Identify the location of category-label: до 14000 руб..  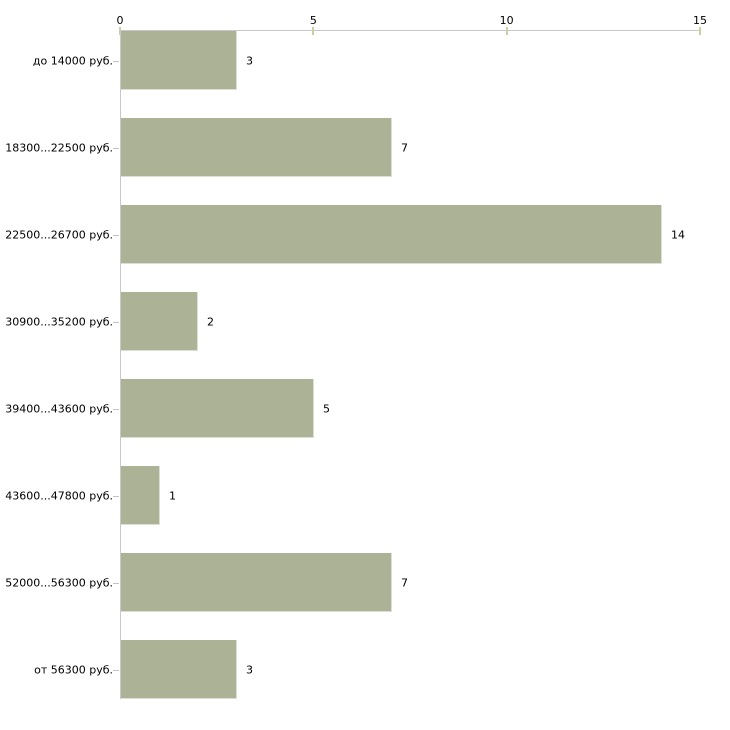
(72, 60).